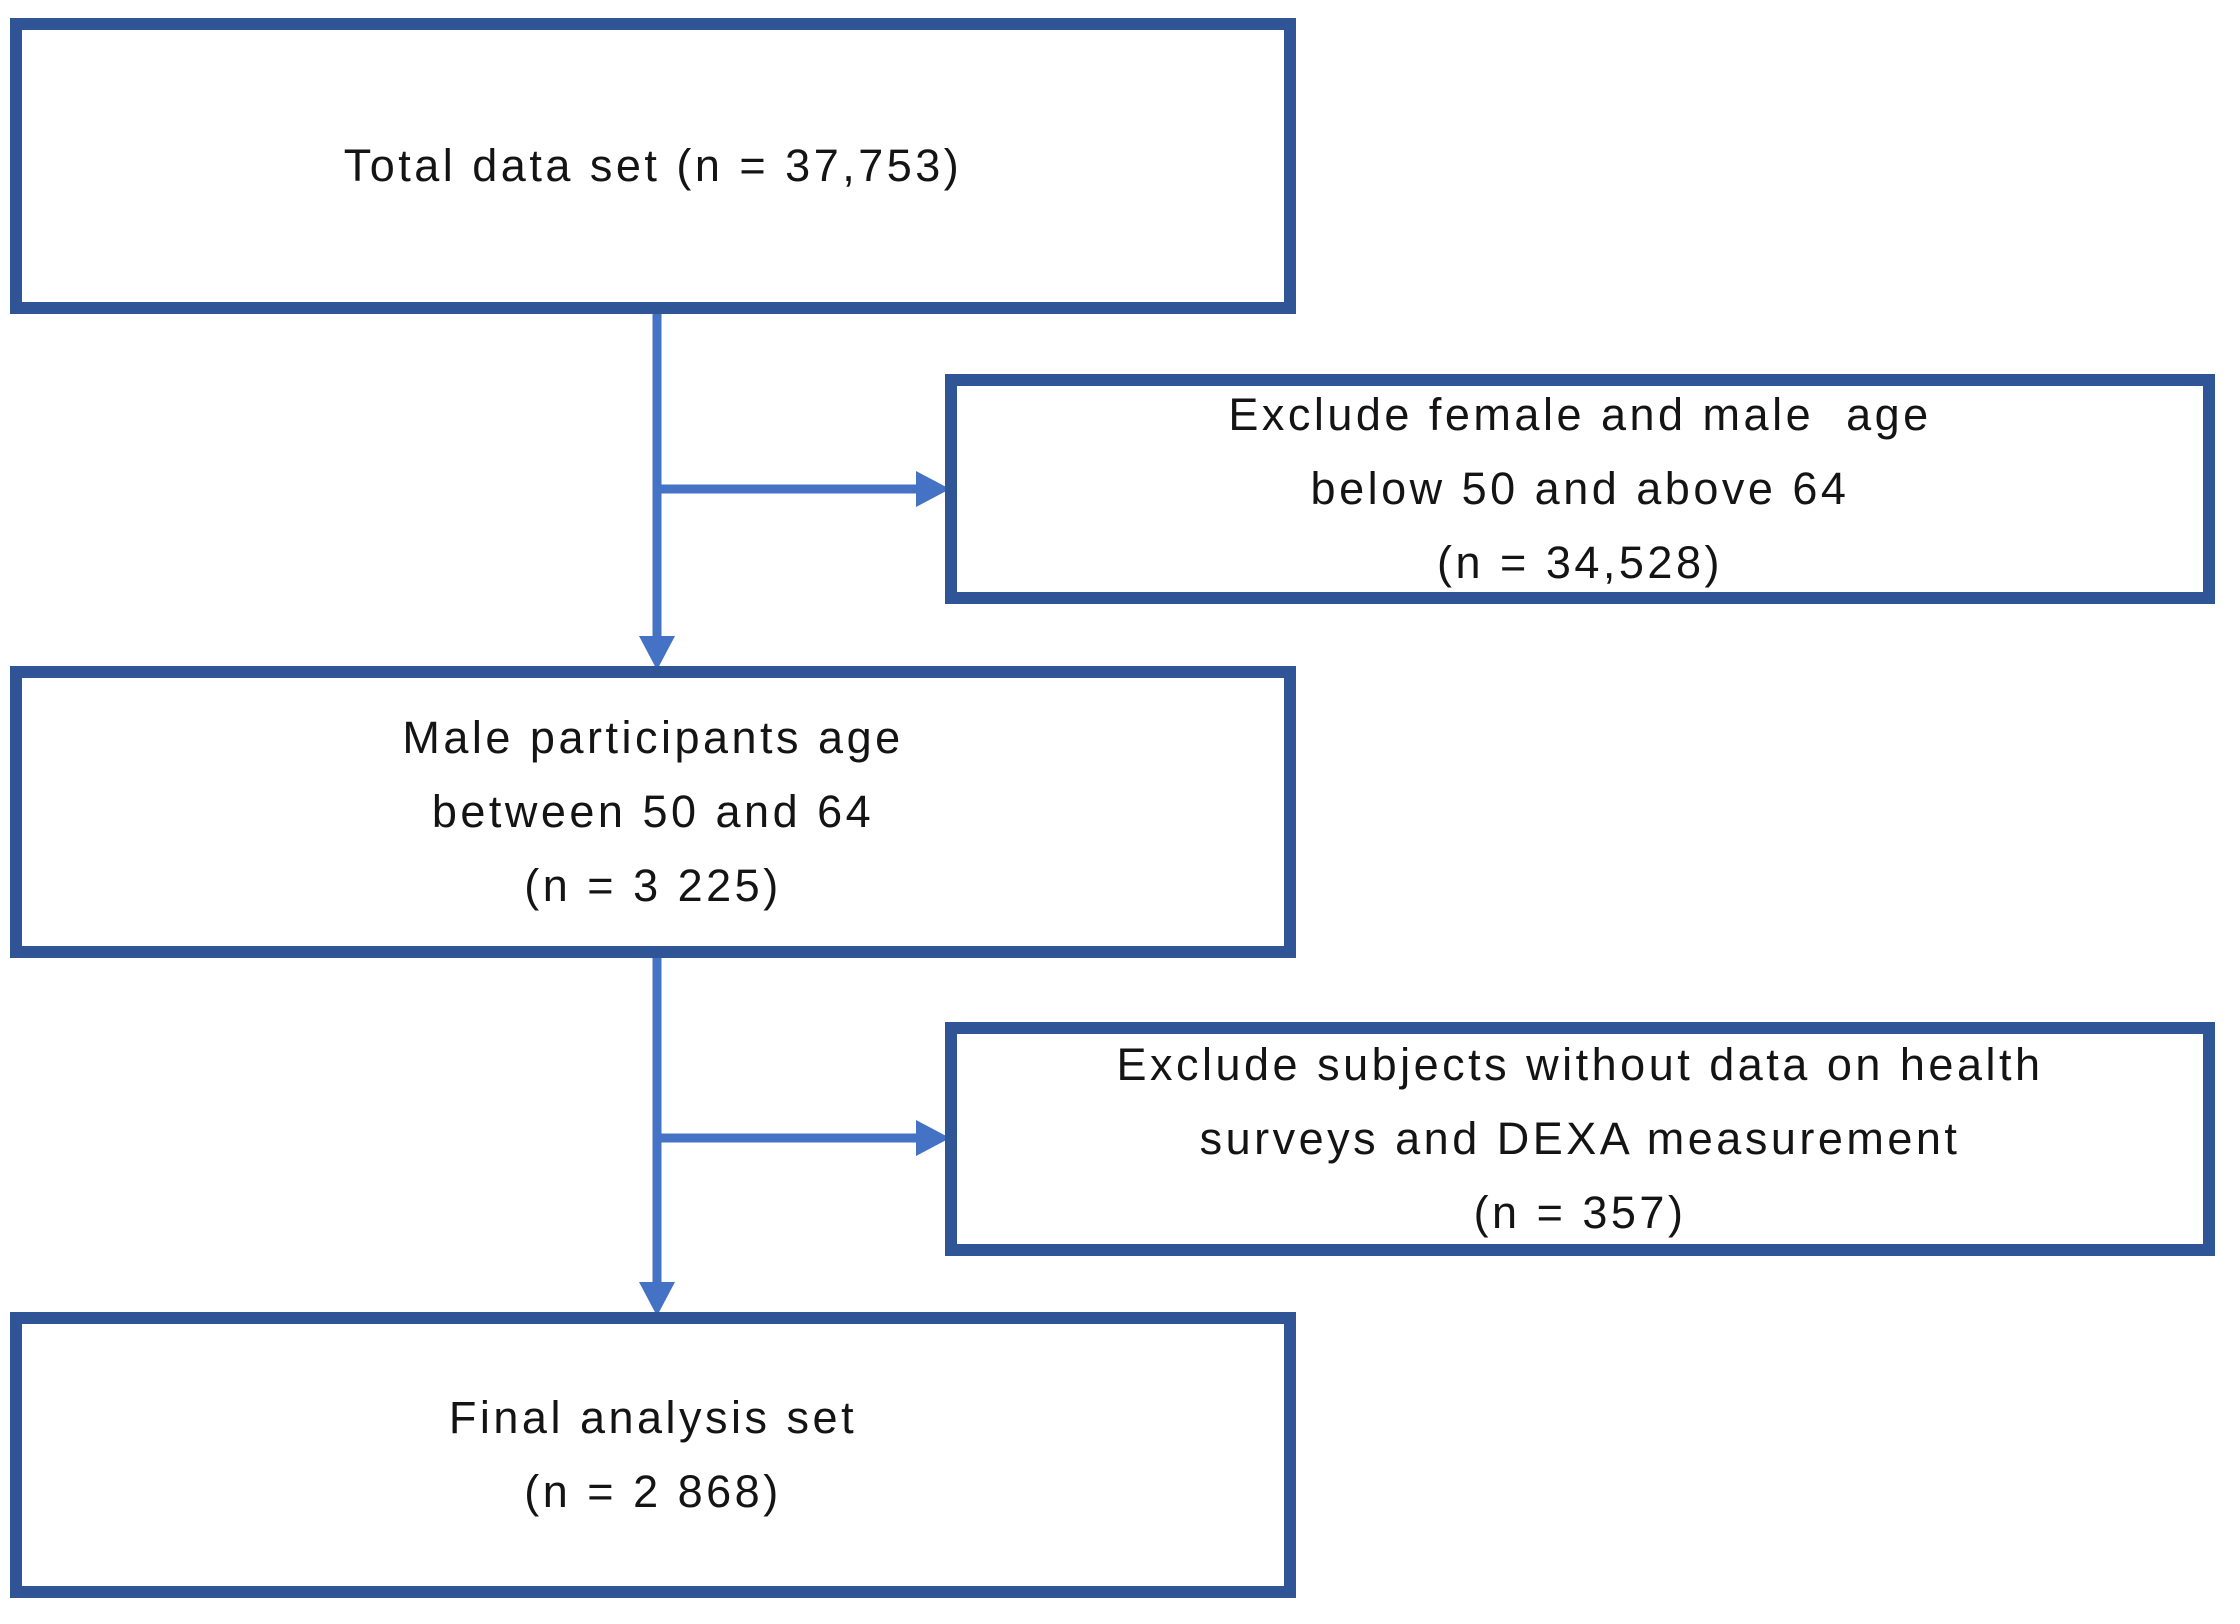 The height and width of the screenshot is (1624, 2240). Describe the element at coordinates (653, 737) in the screenshot. I see `flow-box-text: Male participants age` at that location.